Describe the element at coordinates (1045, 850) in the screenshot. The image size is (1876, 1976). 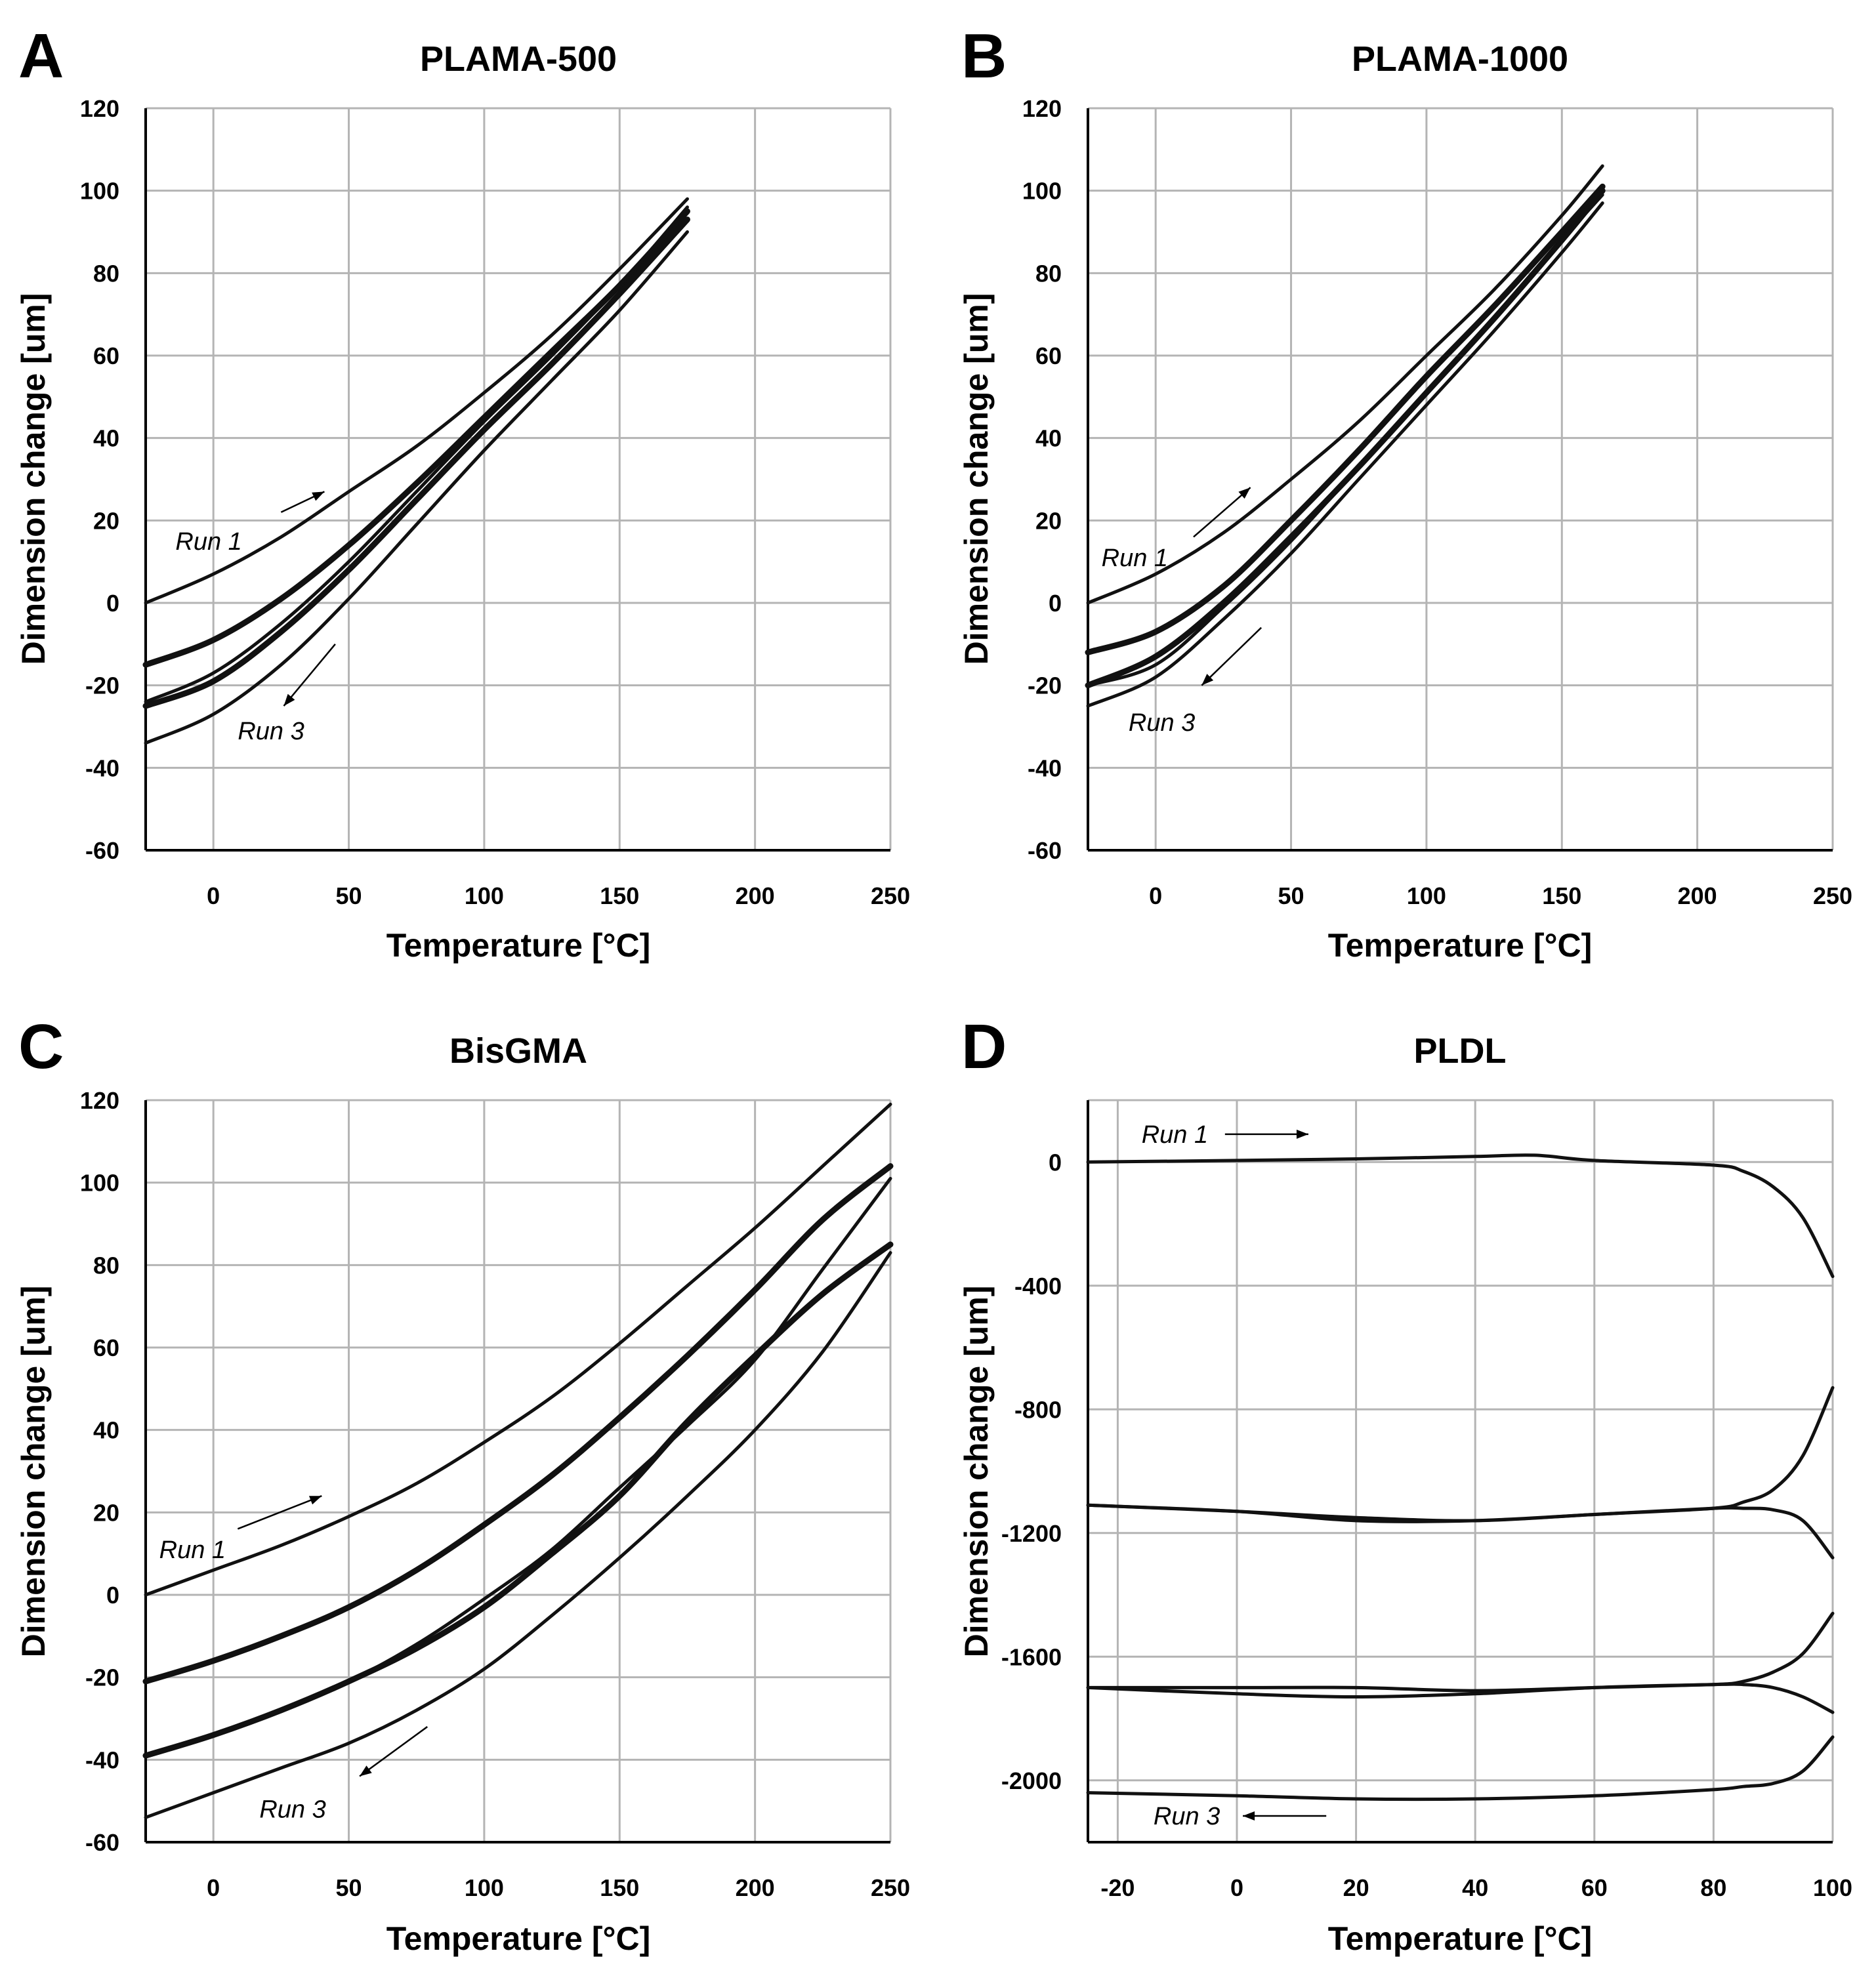
I see `y-tick-label-b: -60` at that location.